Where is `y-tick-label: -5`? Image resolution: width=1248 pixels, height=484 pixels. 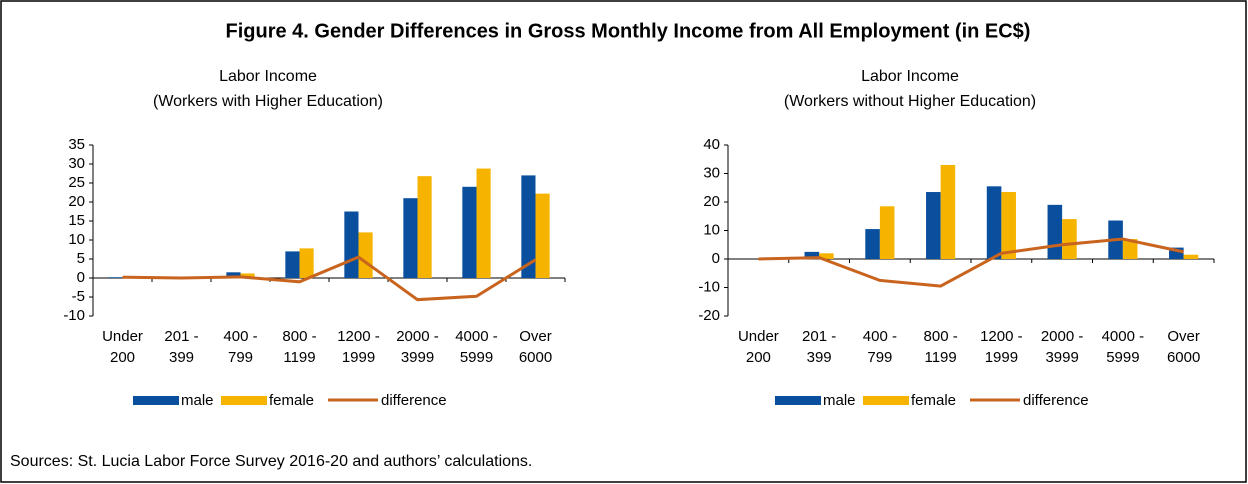 y-tick-label: -5 is located at coordinates (78, 296).